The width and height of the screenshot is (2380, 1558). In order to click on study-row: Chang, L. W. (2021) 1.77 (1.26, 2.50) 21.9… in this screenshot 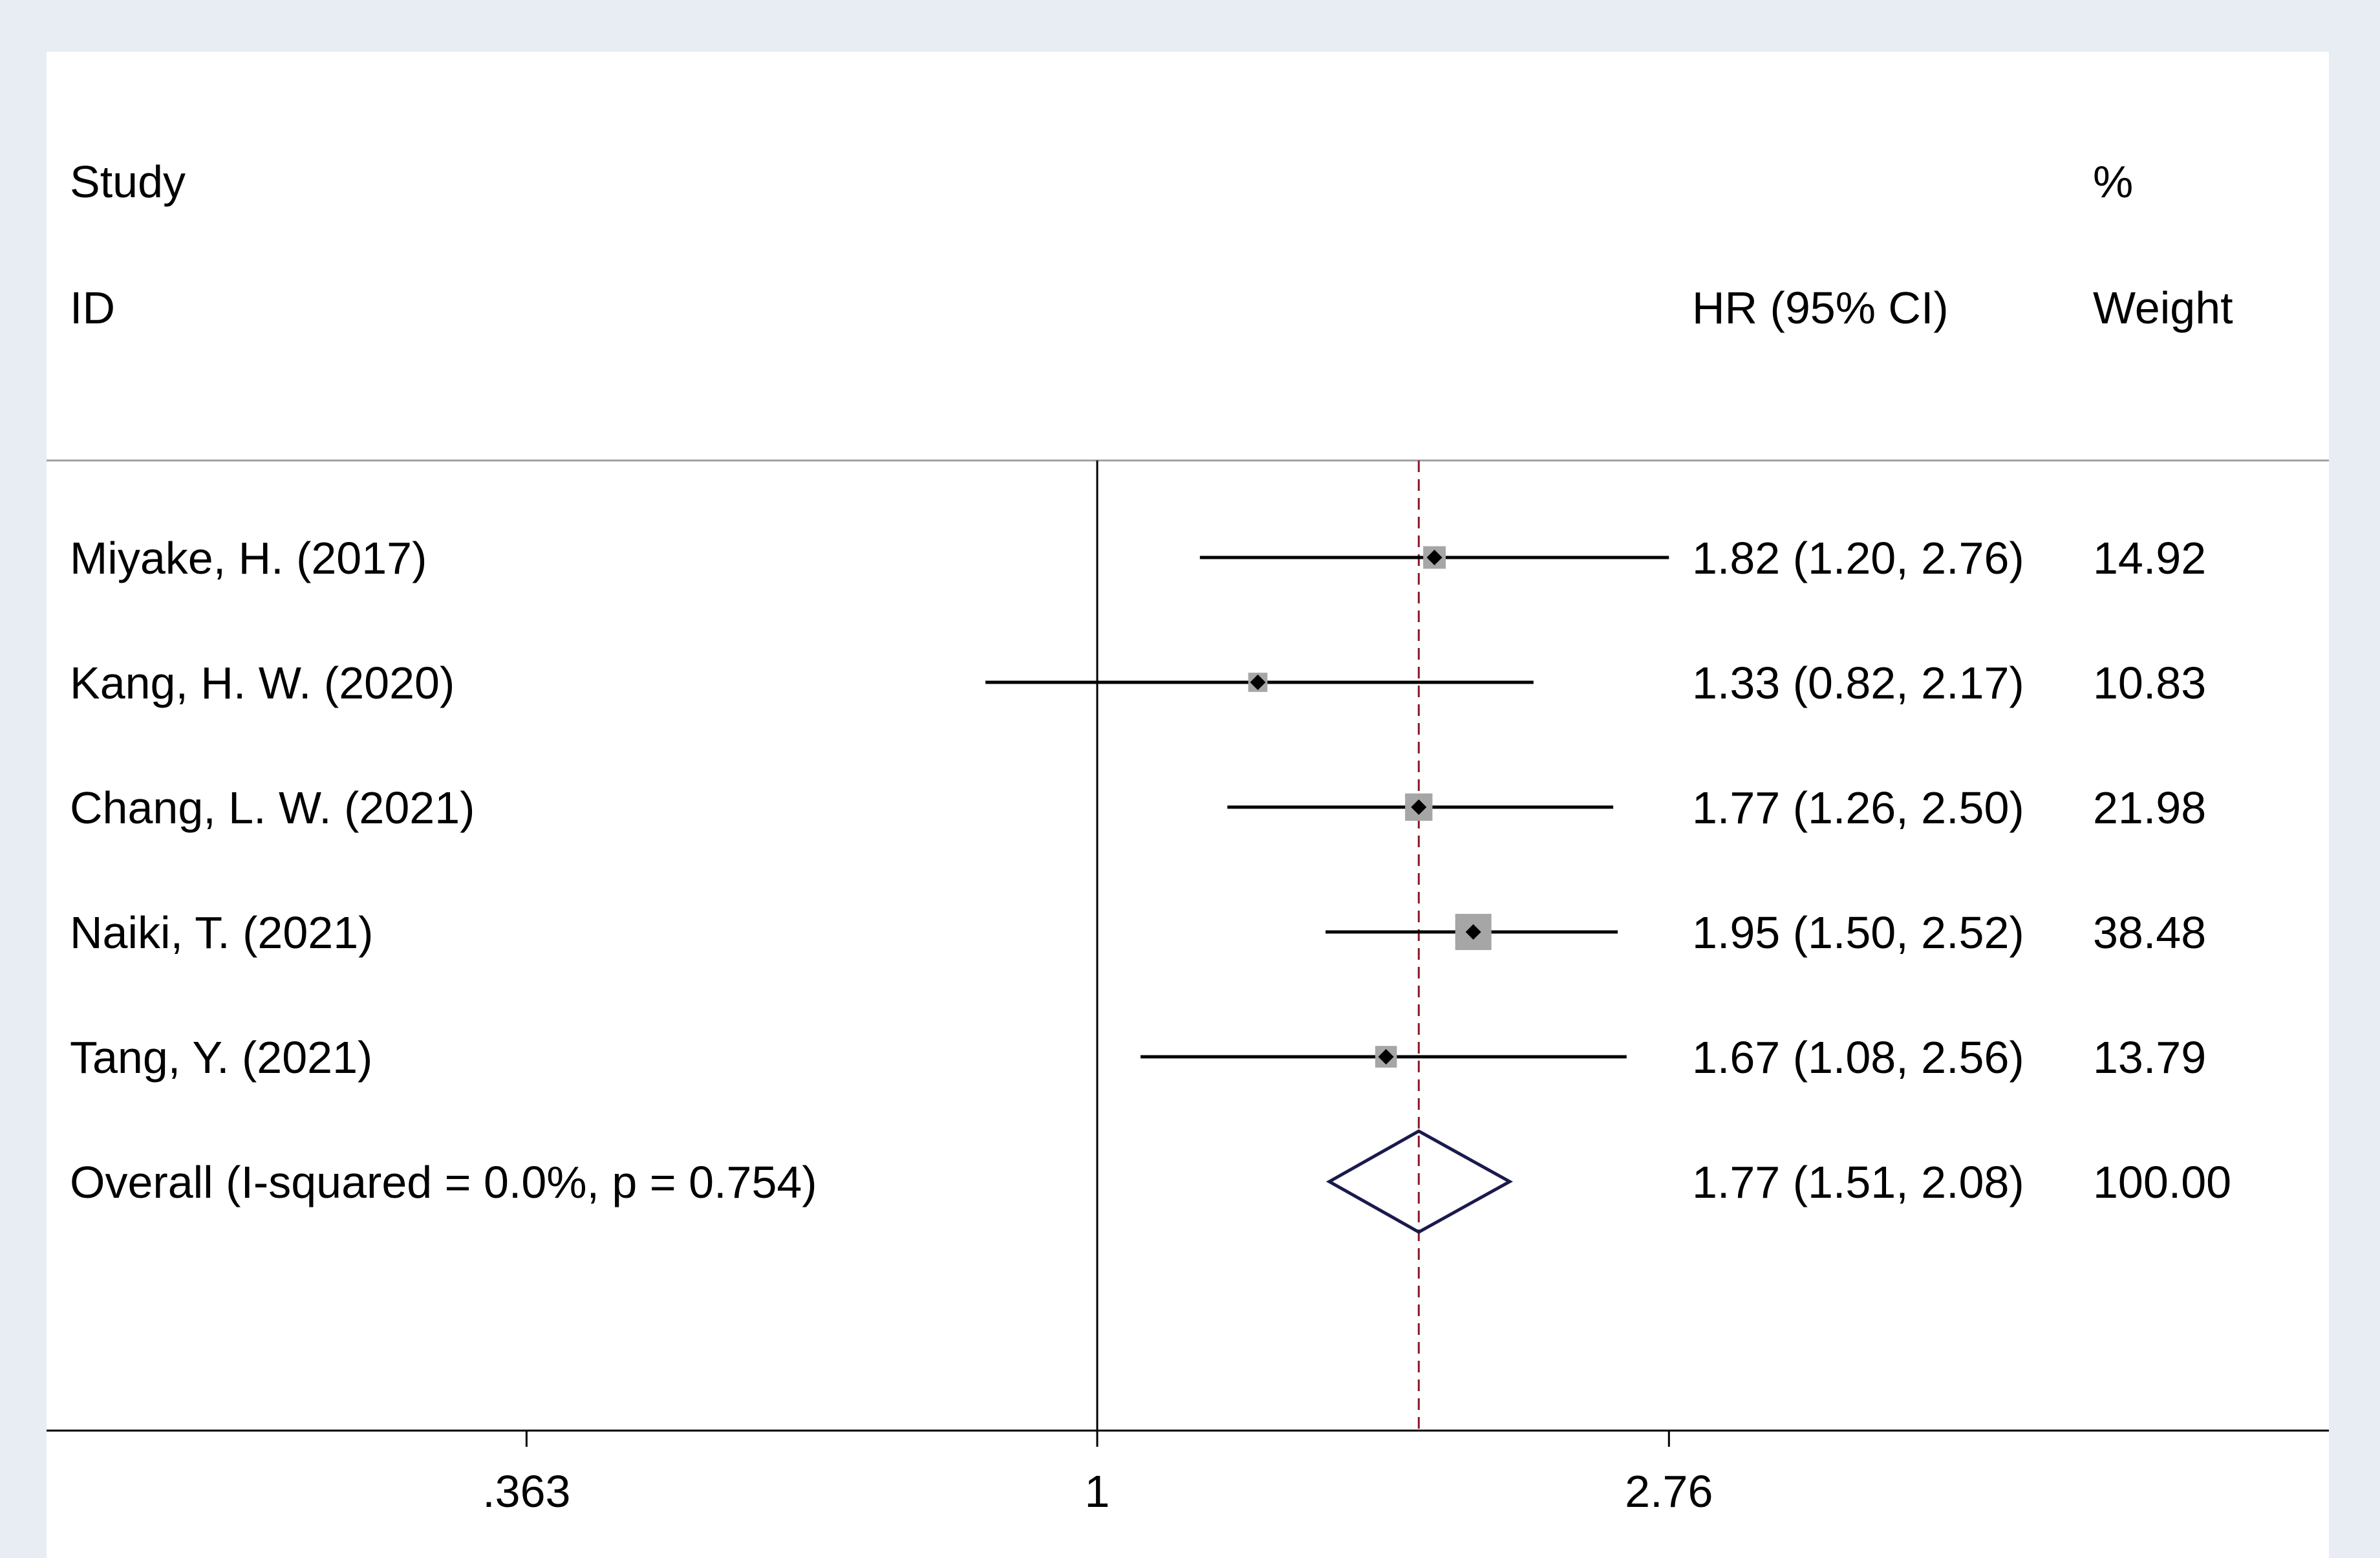, I will do `click(1138, 808)`.